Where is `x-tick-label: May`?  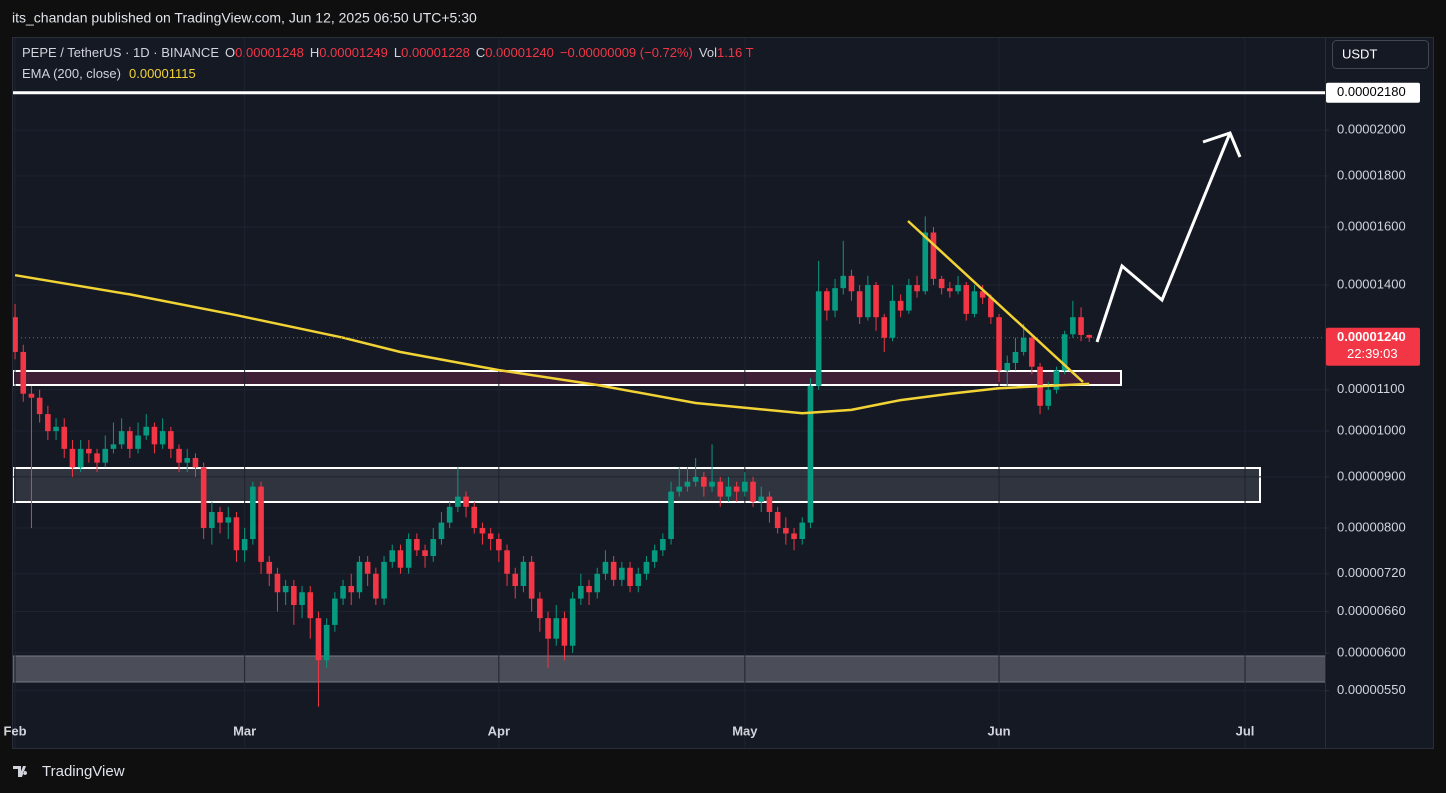
x-tick-label: May is located at coordinates (745, 730).